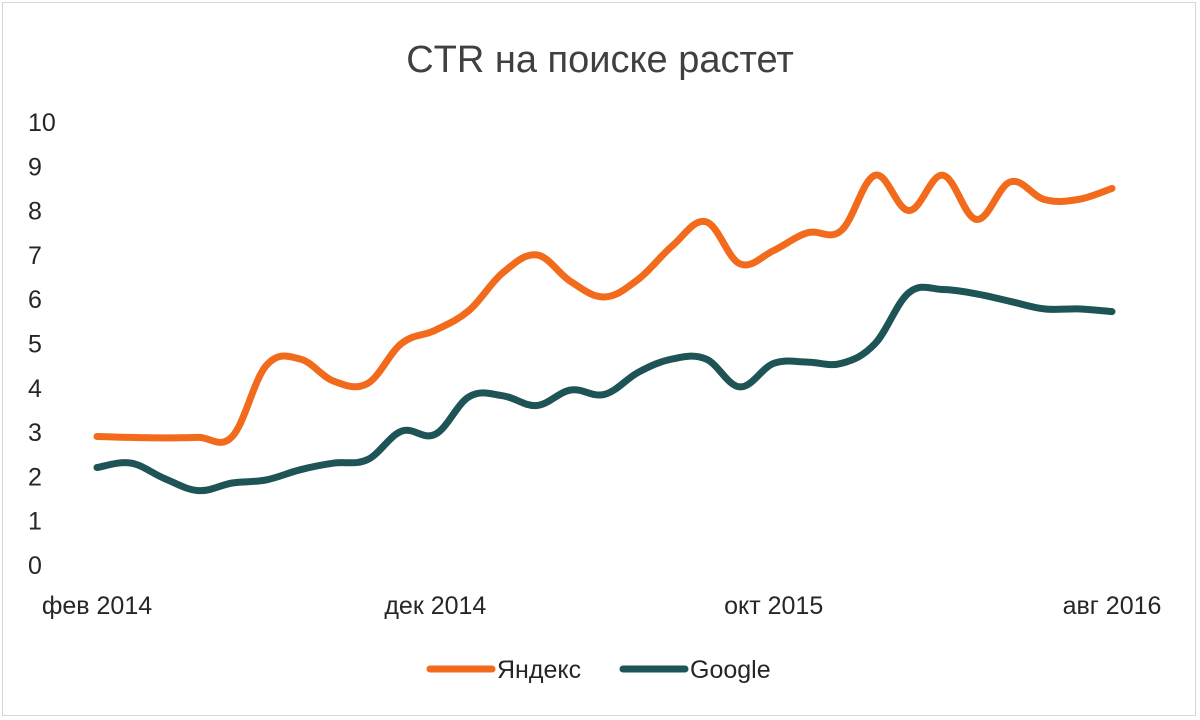 The image size is (1200, 720). I want to click on x-tick-label: фев 2014, so click(97, 606).